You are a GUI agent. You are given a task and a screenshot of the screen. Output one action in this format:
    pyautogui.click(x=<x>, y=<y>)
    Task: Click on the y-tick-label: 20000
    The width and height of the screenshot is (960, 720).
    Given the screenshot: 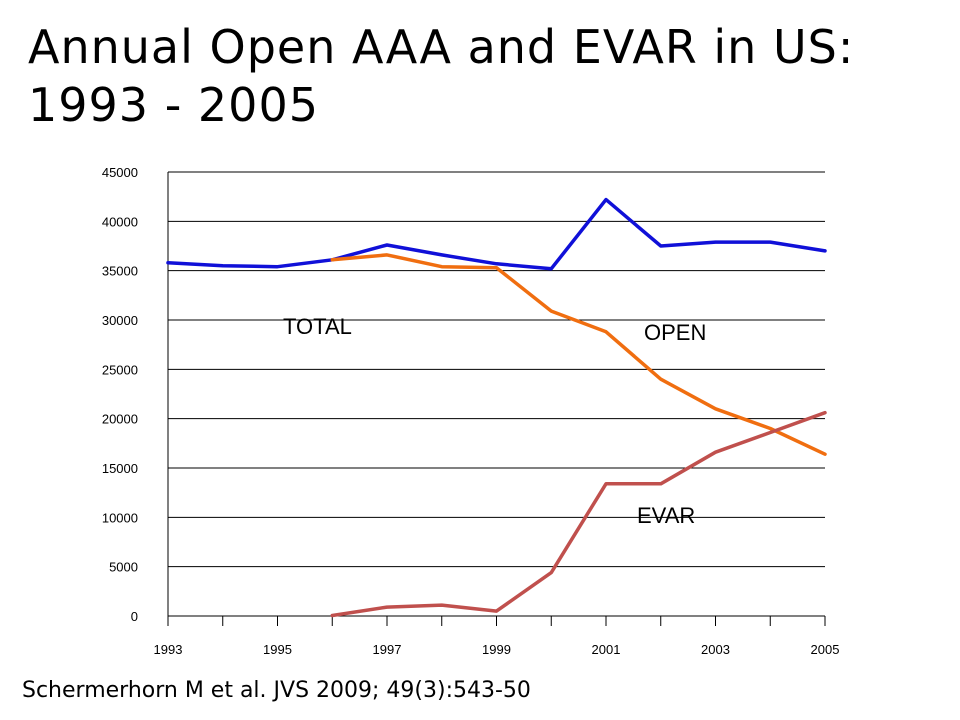 What is the action you would take?
    pyautogui.click(x=120, y=419)
    